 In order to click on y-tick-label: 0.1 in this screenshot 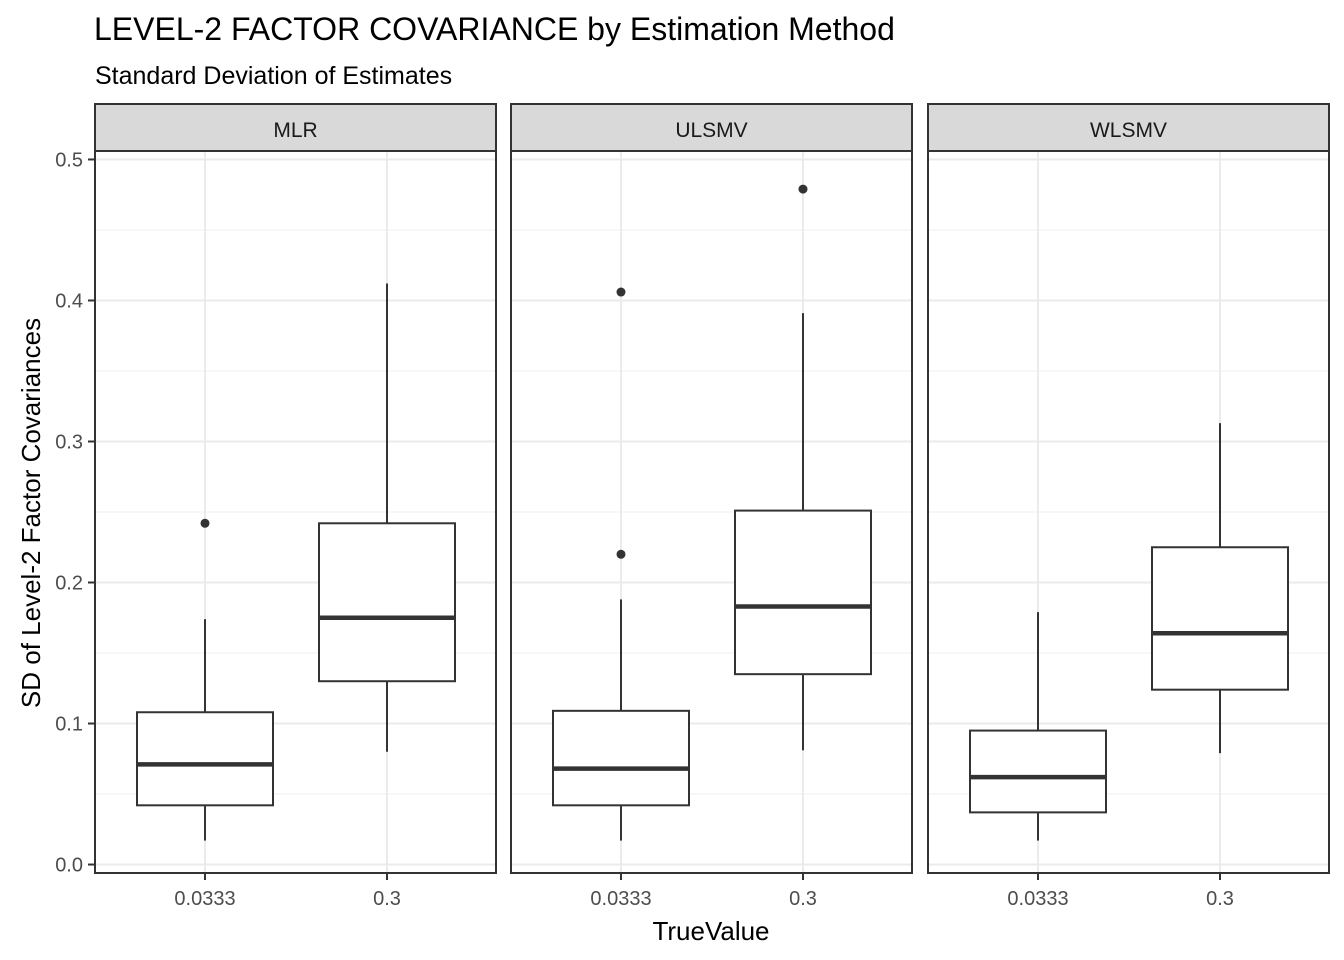, I will do `click(69, 725)`.